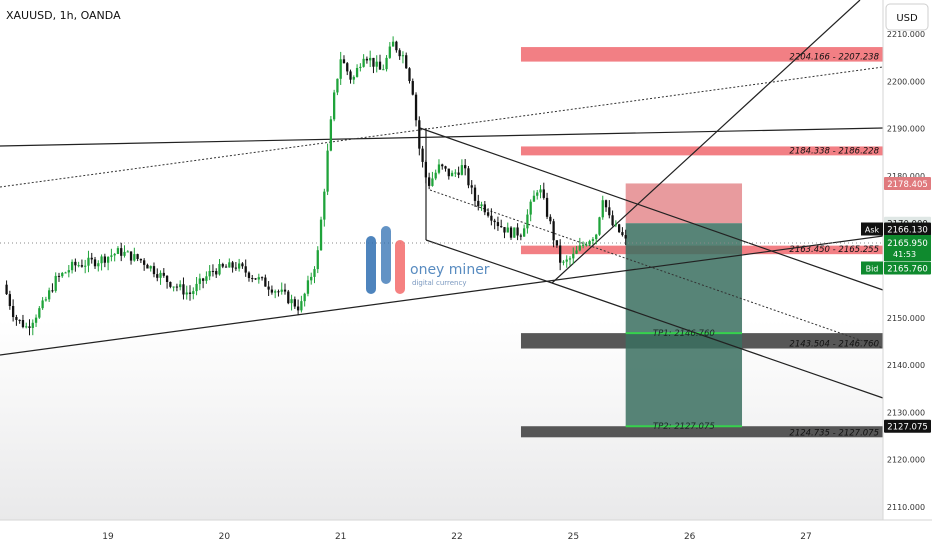 This screenshot has width=932, height=554. I want to click on take-profit-box, so click(684, 325).